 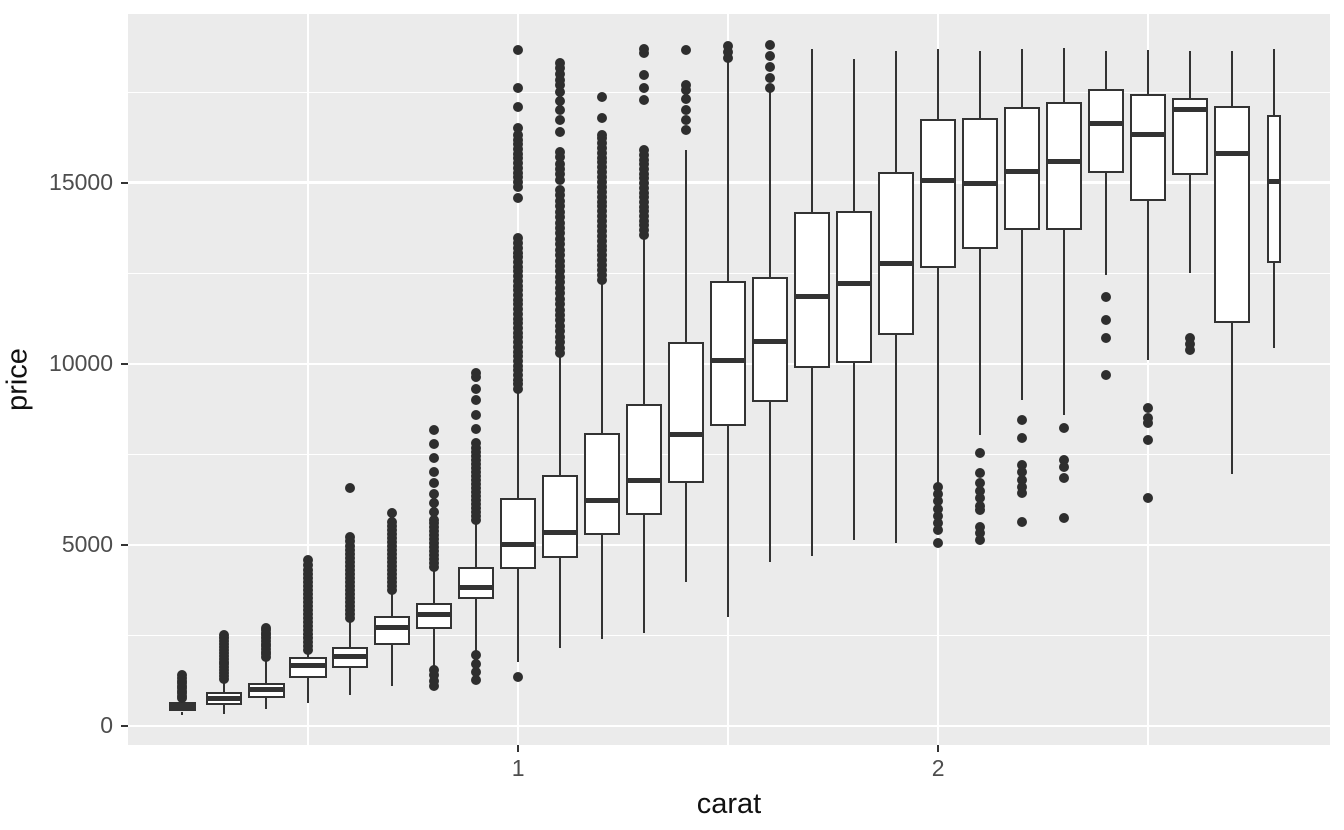 What do you see at coordinates (518, 768) in the screenshot?
I see `x-tick-label: 1` at bounding box center [518, 768].